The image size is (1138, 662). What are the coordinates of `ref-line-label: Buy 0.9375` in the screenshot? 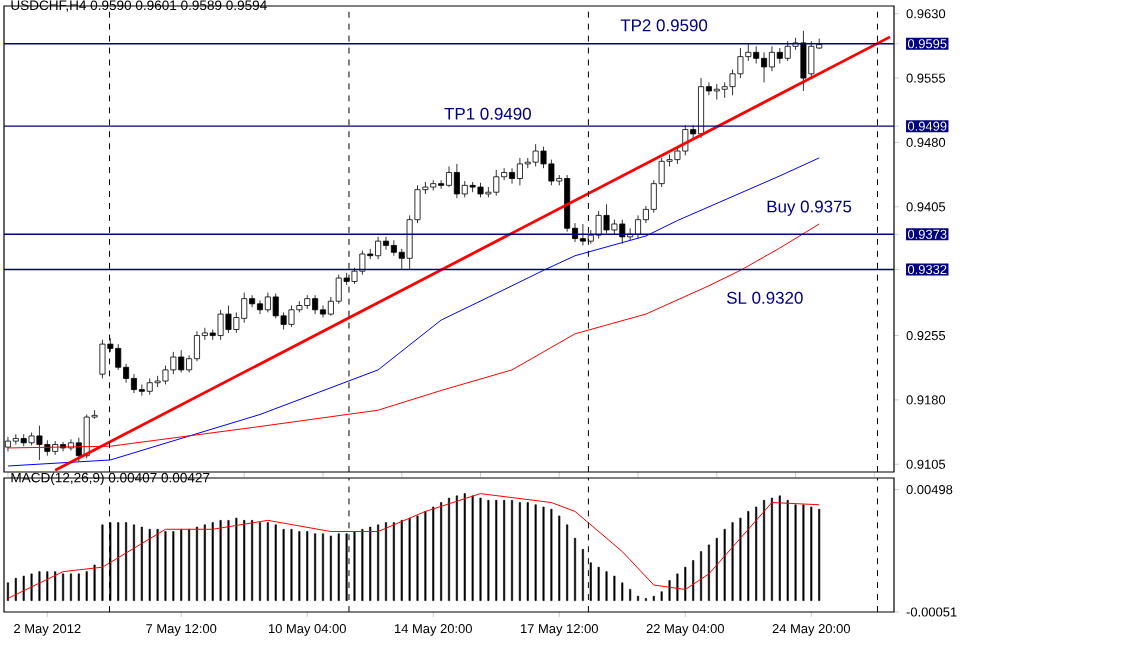 It's located at (809, 208).